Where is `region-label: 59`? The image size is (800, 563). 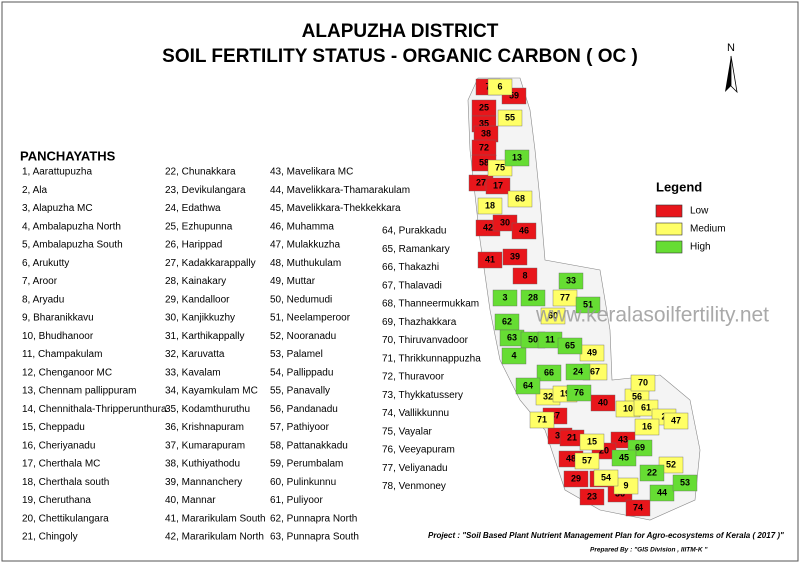
region-label: 59 is located at coordinates (514, 95).